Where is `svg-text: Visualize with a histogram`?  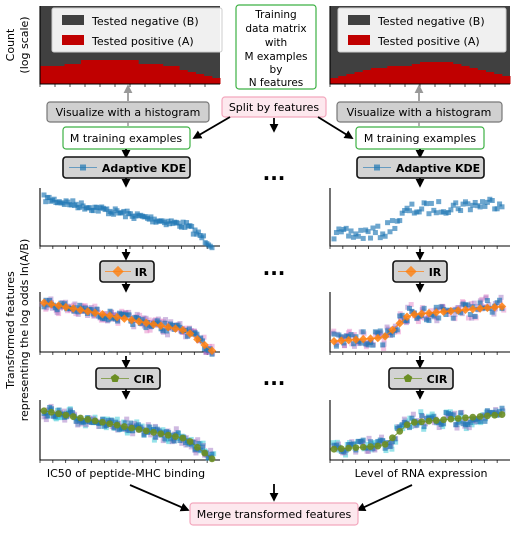
svg-text: Visualize with a histogram is located at coordinates (128, 112).